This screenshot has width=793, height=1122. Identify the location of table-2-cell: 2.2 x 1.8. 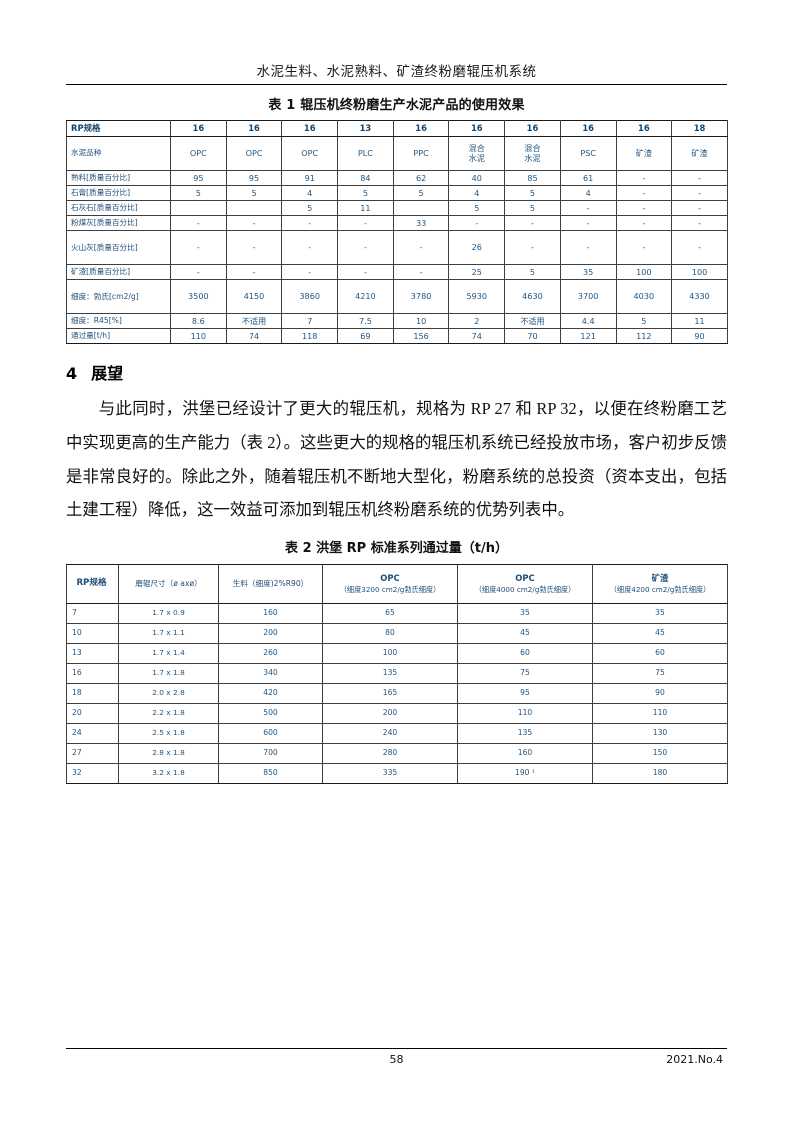
(168, 713).